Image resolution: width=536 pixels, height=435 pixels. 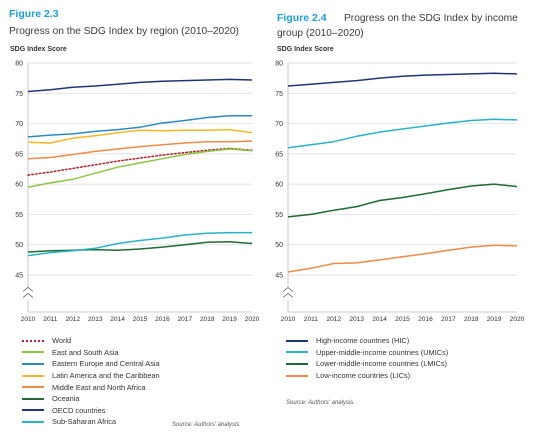 What do you see at coordinates (363, 341) in the screenshot?
I see `right-legend-label: High-income countries (HIC)` at bounding box center [363, 341].